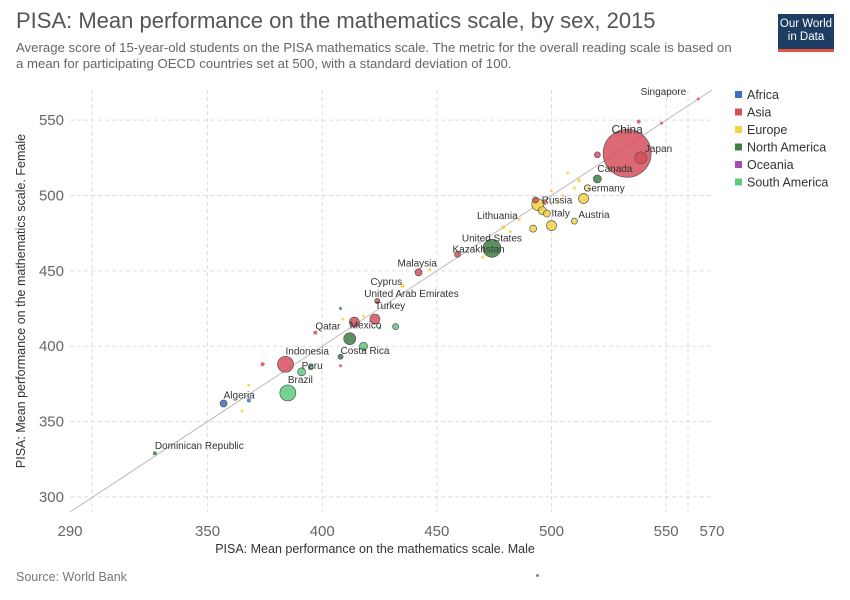 This screenshot has height=600, width=850. What do you see at coordinates (418, 263) in the screenshot?
I see `point-label: Malaysia` at bounding box center [418, 263].